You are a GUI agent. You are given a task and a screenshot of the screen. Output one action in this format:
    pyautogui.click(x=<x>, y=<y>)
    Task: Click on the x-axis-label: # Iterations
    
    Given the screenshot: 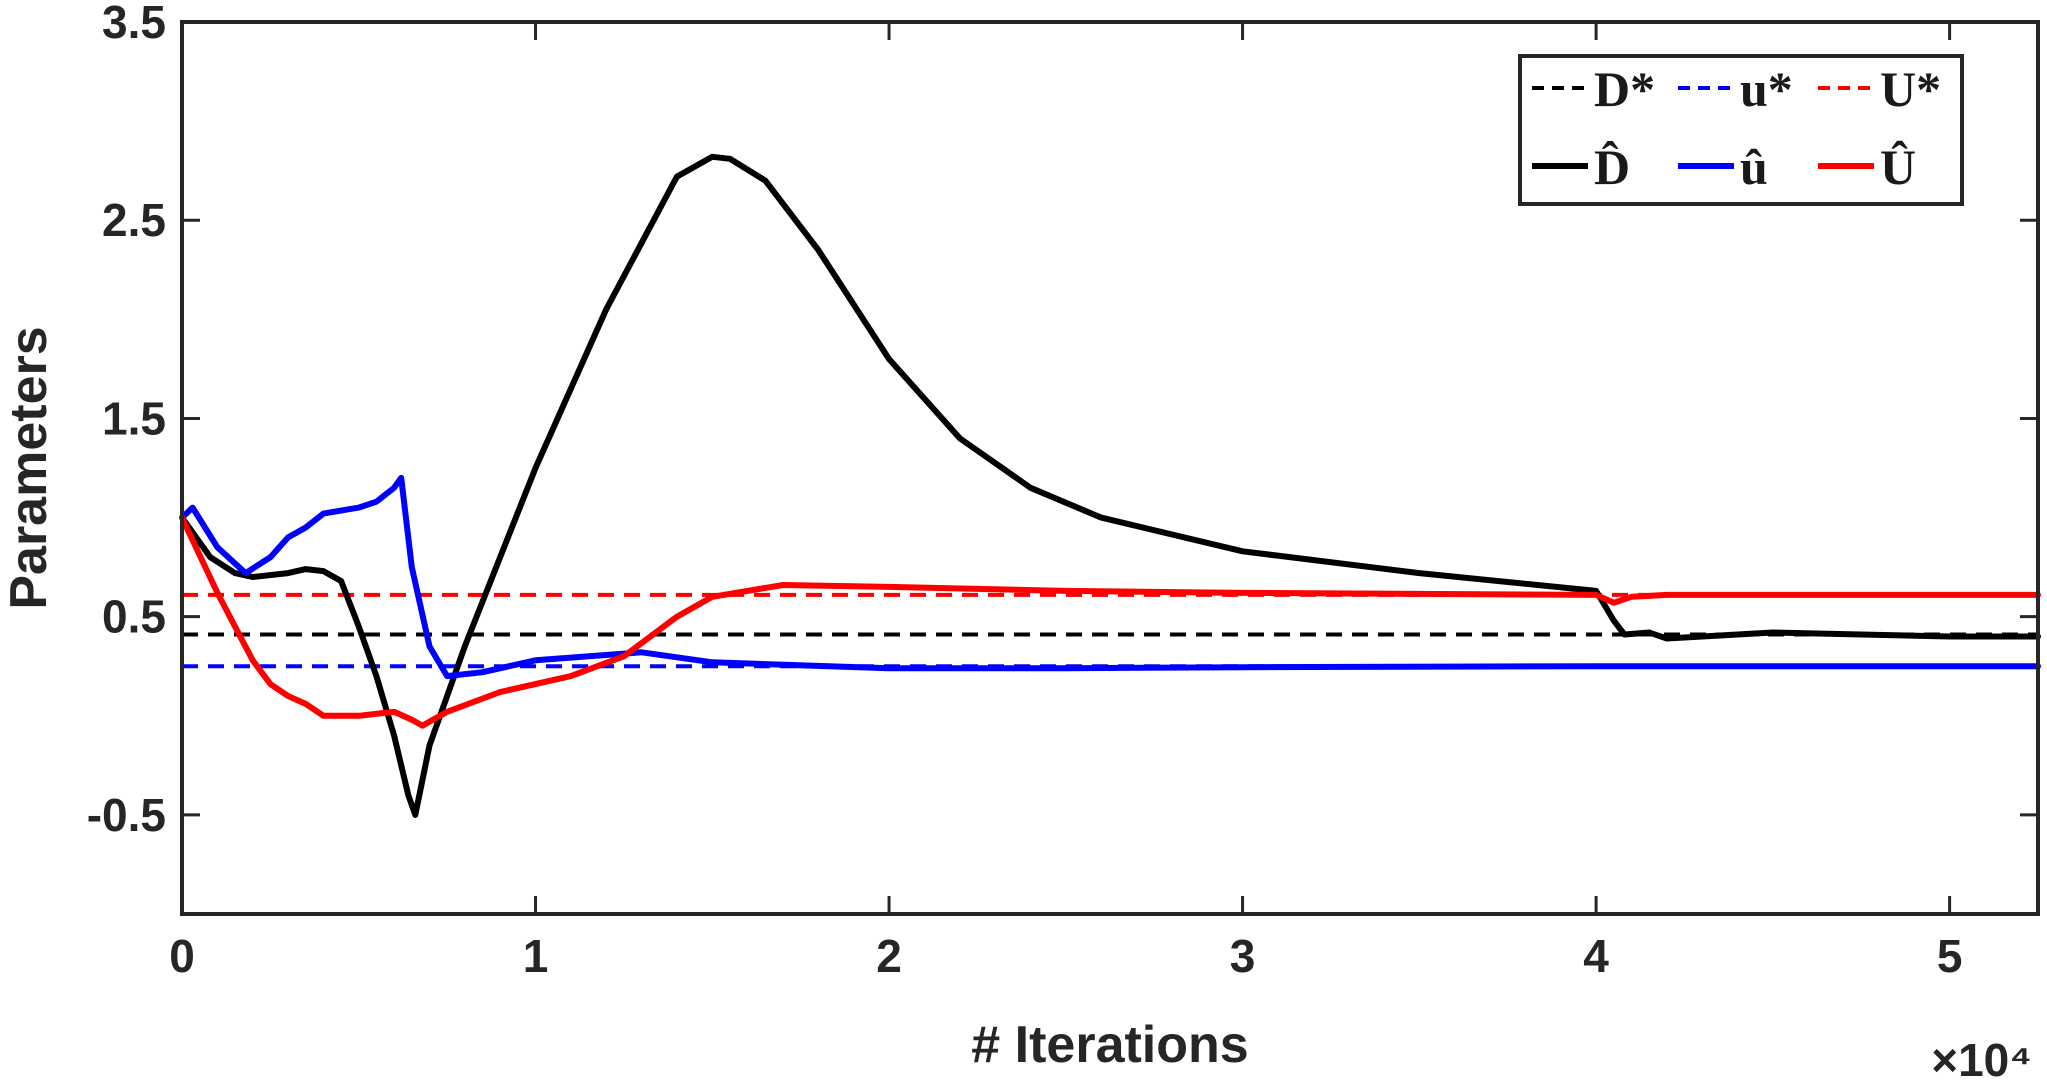 What is the action you would take?
    pyautogui.click(x=1109, y=1045)
    